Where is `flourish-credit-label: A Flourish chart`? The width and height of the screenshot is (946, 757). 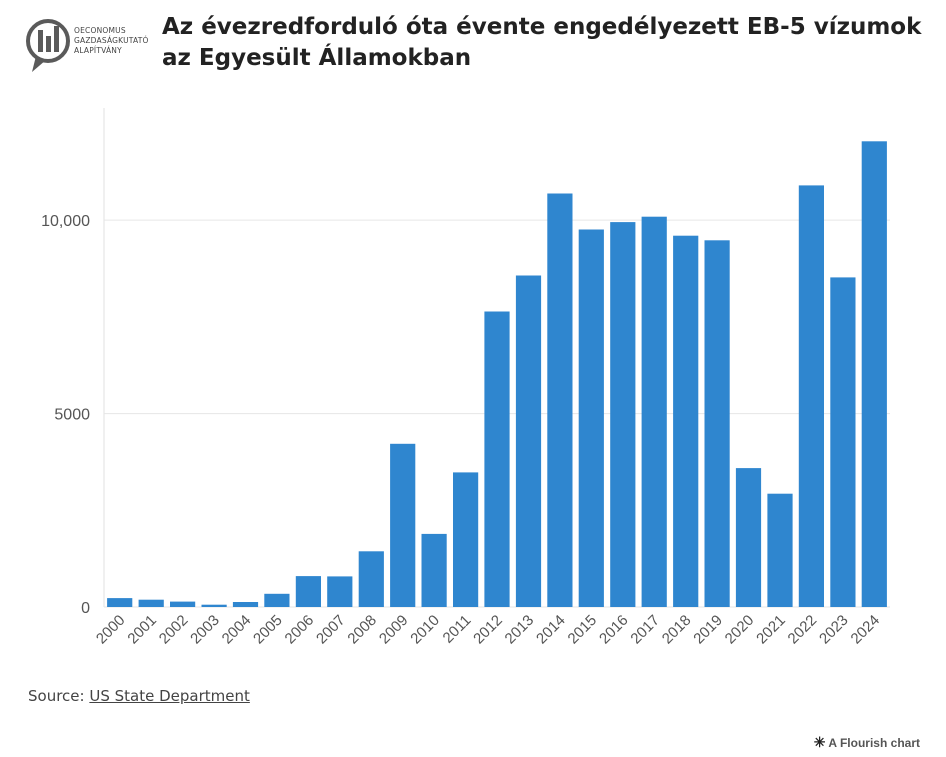 flourish-credit-label: A Flourish chart is located at coordinates (874, 743).